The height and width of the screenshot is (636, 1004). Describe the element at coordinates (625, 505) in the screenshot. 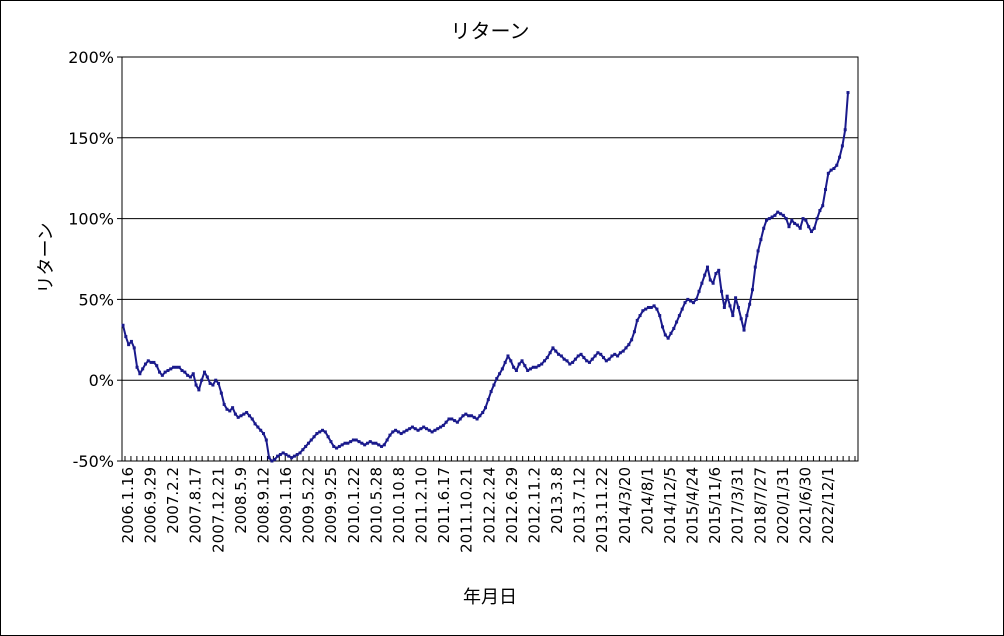

I see `x-tick-label: 2014/3/20` at that location.